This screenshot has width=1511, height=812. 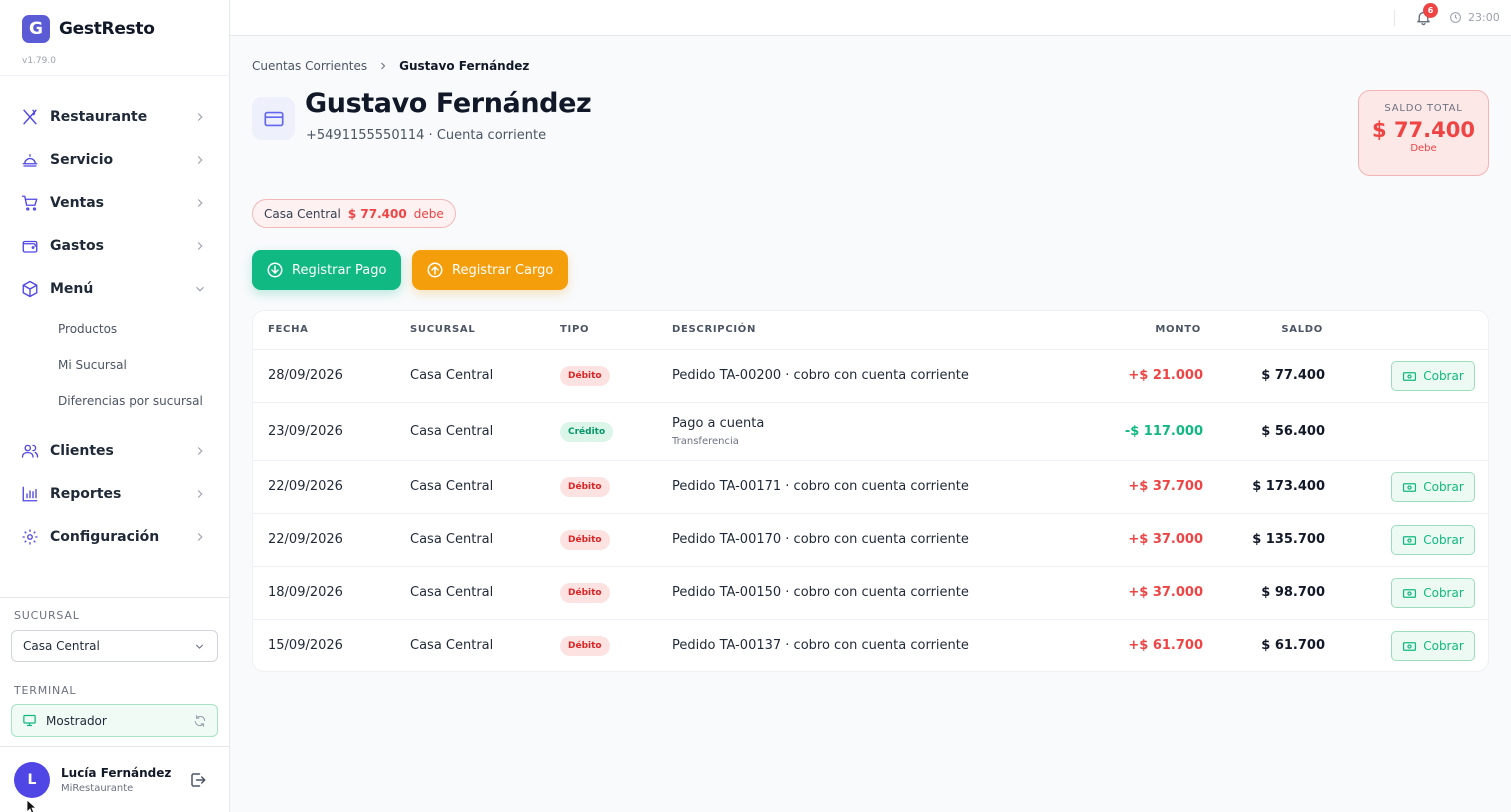 What do you see at coordinates (30, 160) in the screenshot?
I see `cloche-icon` at bounding box center [30, 160].